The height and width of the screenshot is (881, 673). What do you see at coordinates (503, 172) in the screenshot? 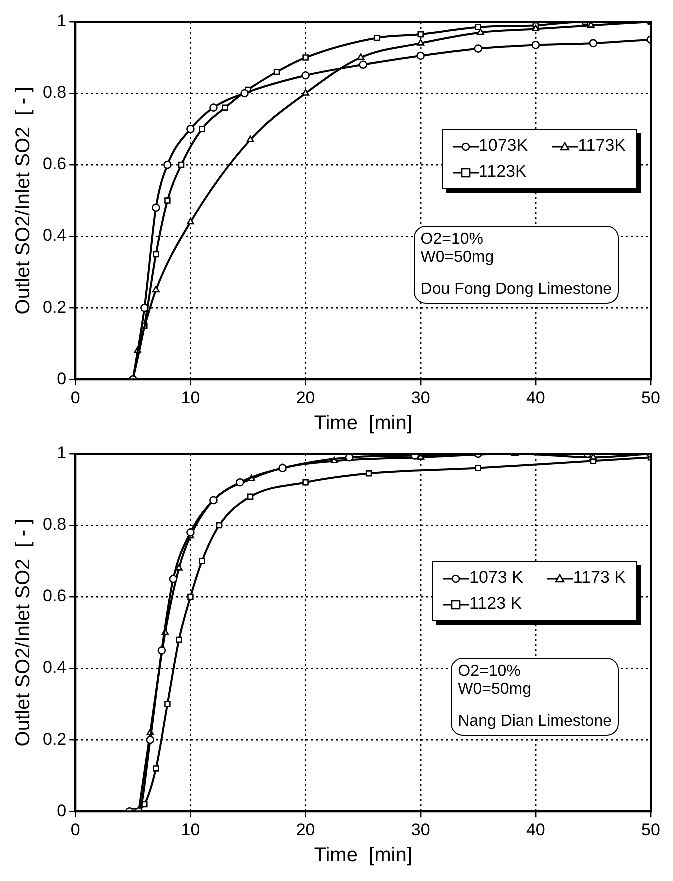
I see `legend-label: 1123K` at bounding box center [503, 172].